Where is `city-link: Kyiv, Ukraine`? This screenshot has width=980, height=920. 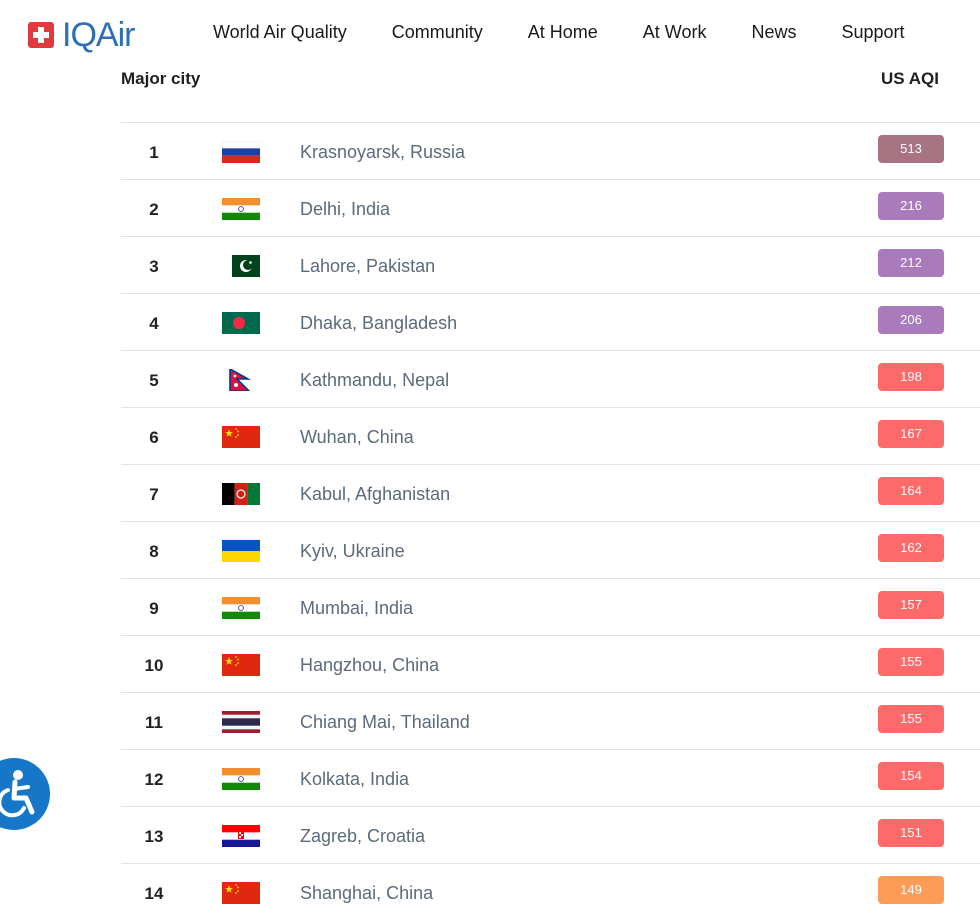
city-link: Kyiv, Ukraine is located at coordinates (352, 551).